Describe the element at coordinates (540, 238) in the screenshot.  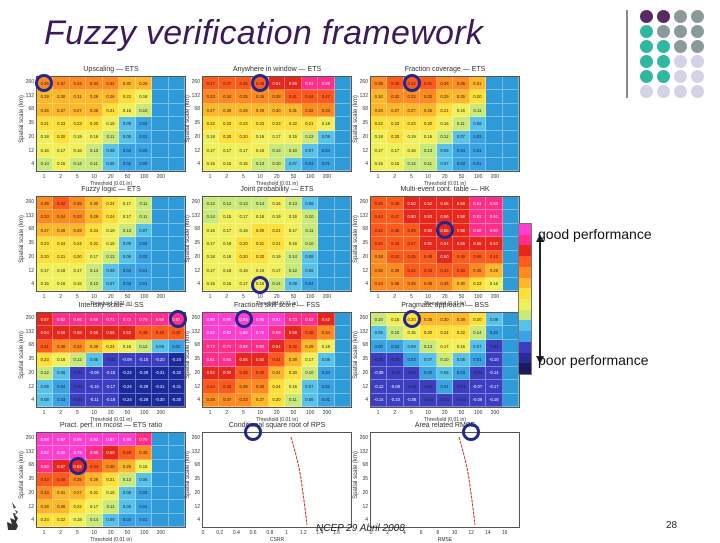
I see `arrow-up-icon` at that location.